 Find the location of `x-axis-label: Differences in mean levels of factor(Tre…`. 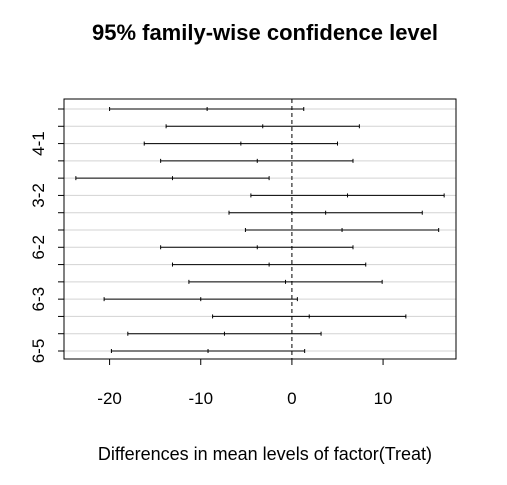

x-axis-label: Differences in mean levels of factor(Tre… is located at coordinates (265, 454).